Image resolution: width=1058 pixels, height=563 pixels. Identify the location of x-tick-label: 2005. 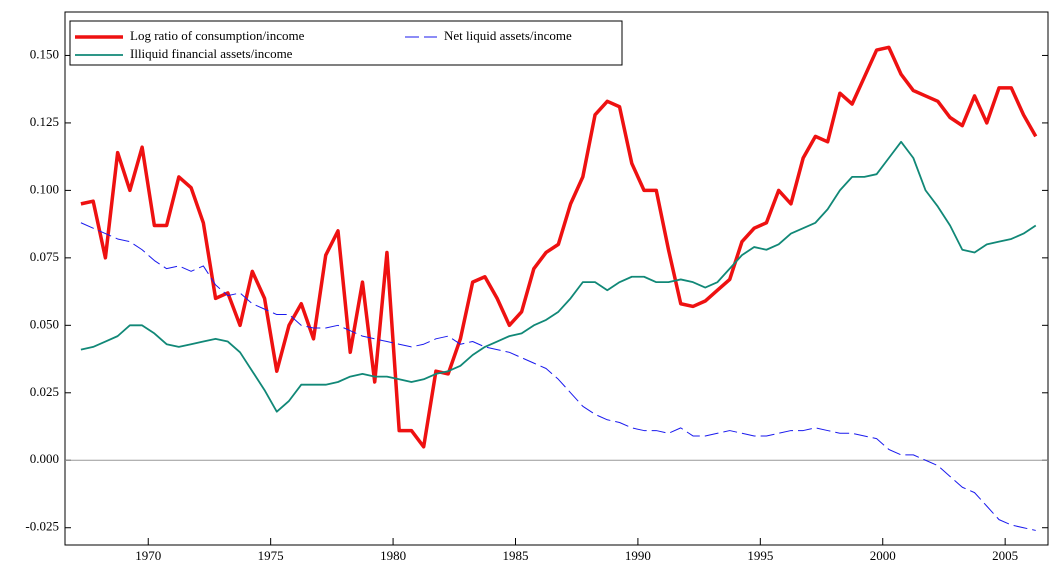
(1005, 555).